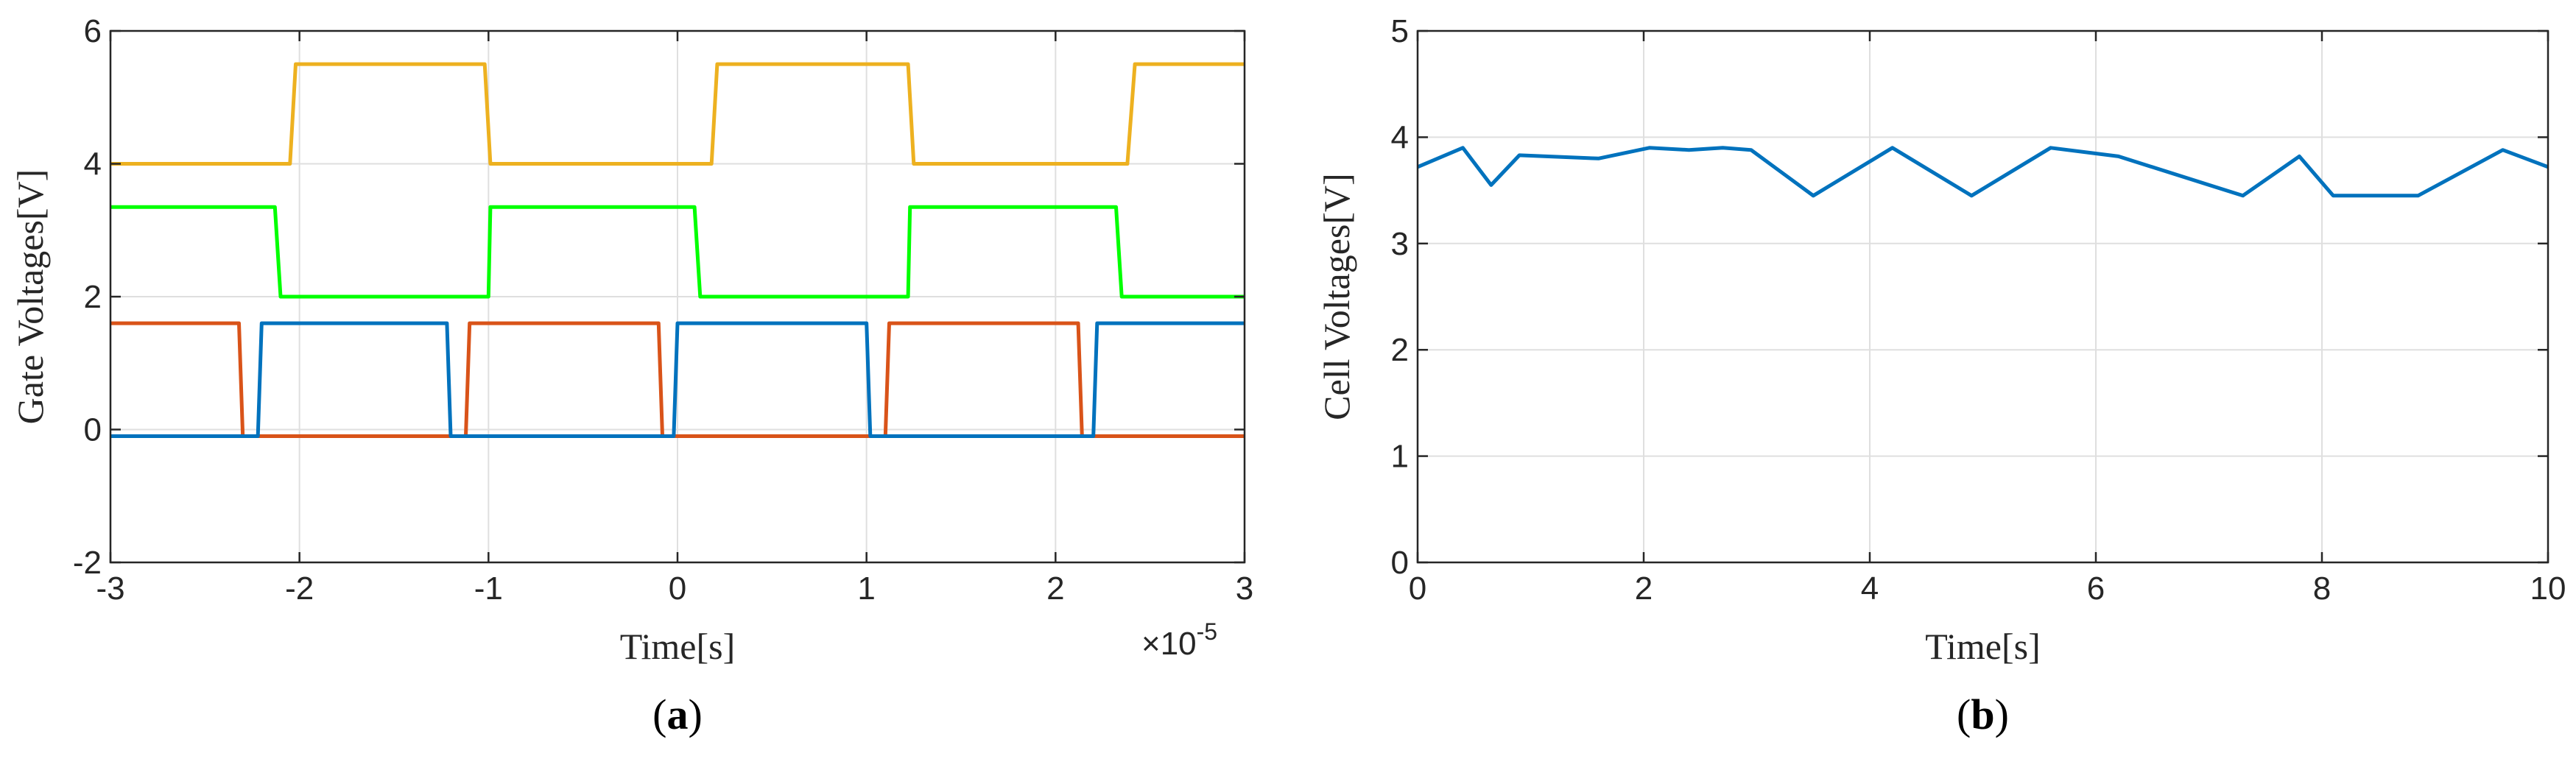  I want to click on x-tick-label: 10, so click(2548, 589).